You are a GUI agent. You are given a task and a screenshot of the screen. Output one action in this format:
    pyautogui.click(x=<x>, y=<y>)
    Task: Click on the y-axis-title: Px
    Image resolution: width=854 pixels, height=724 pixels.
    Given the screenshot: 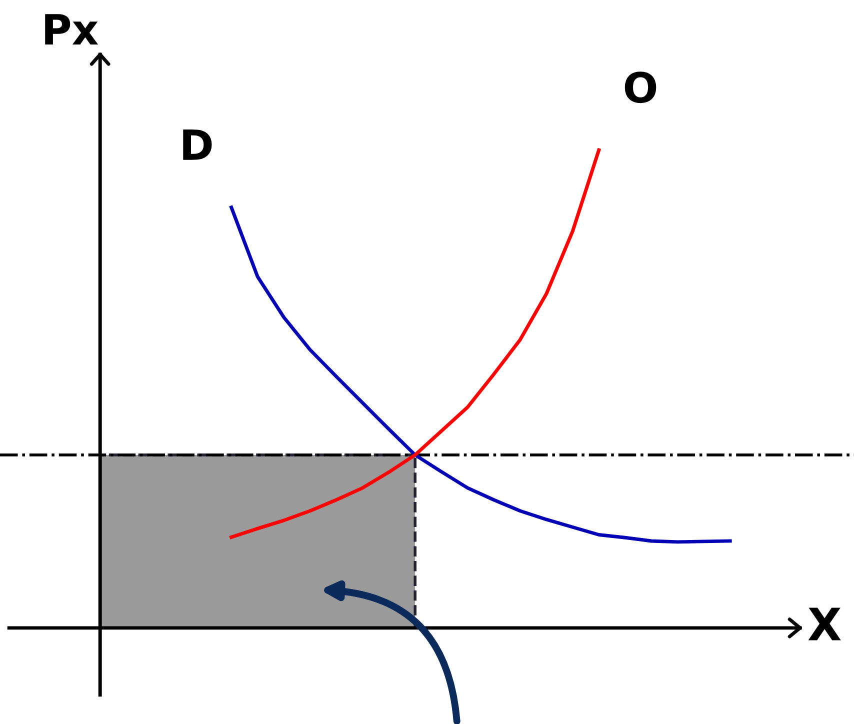 What is the action you would take?
    pyautogui.click(x=71, y=29)
    